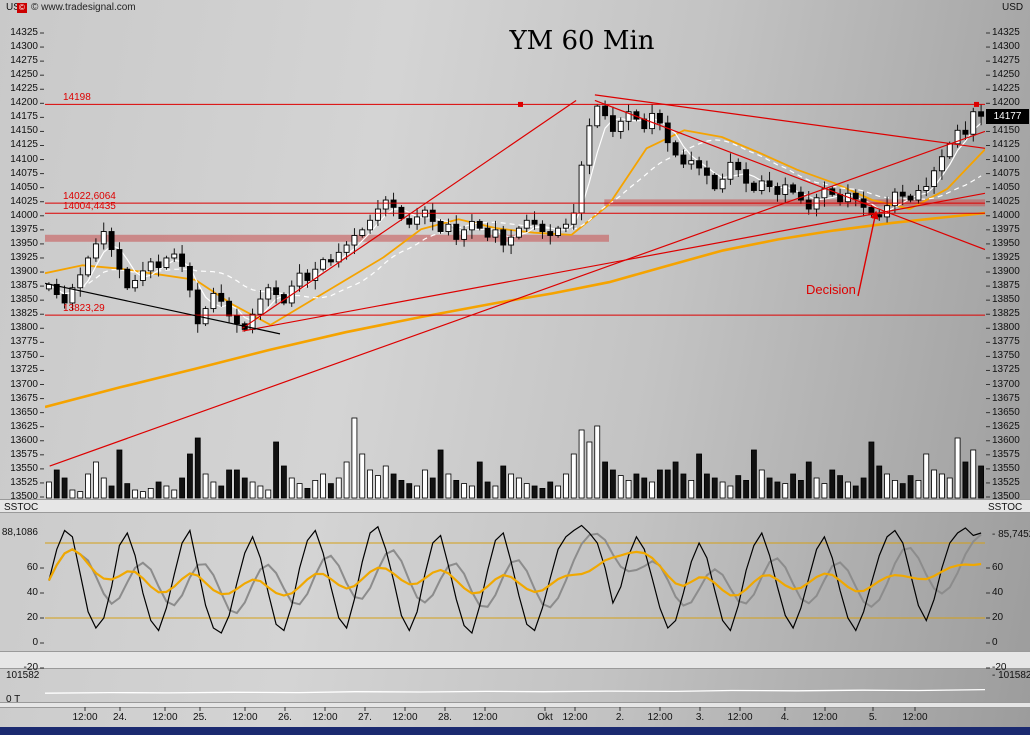 The height and width of the screenshot is (735, 1030). I want to click on sstoc-caption-left: SSTOC, so click(21, 507).